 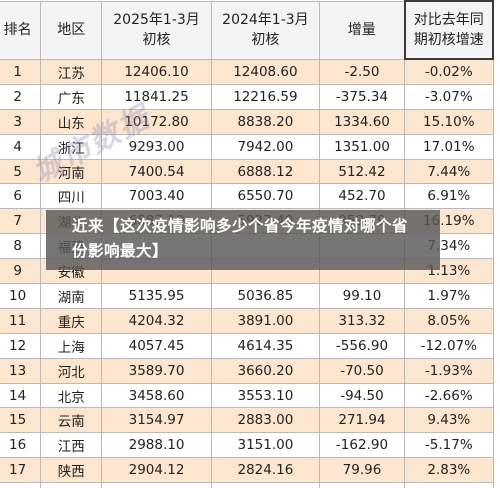 What do you see at coordinates (21, 221) in the screenshot?
I see `rank-cell: 7` at bounding box center [21, 221].